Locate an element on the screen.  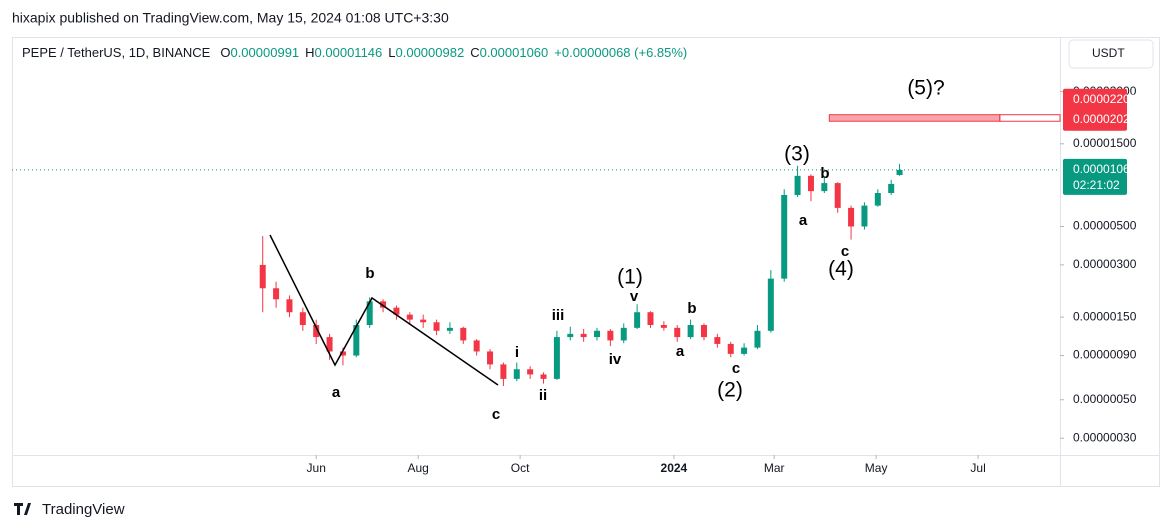
x-tick-label: Jun is located at coordinates (316, 468).